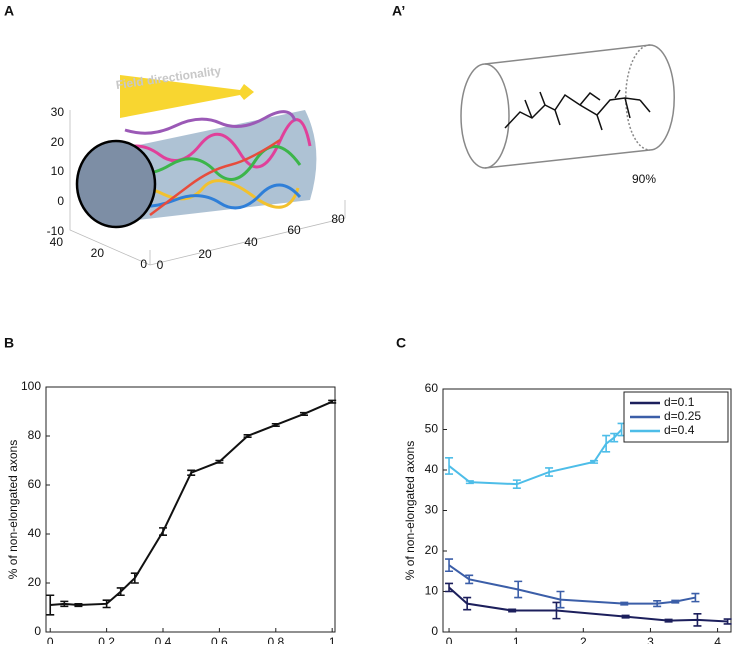 This screenshot has width=736, height=649. Describe the element at coordinates (56, 231) in the screenshot. I see `z-tick-label: -10` at that location.